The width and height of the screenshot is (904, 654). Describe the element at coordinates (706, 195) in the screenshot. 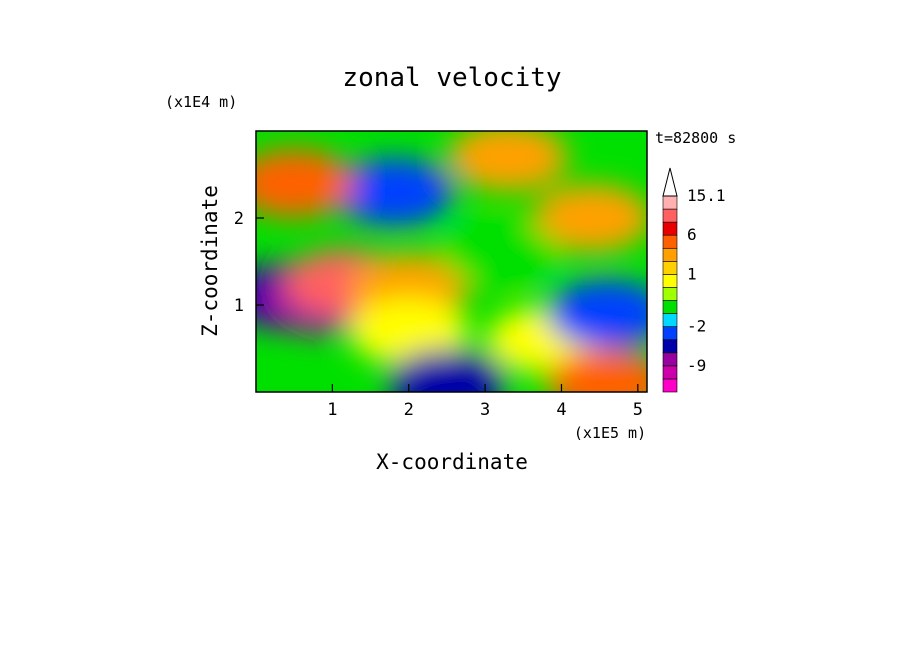

I see `colorbar-label-0: 15.1` at that location.